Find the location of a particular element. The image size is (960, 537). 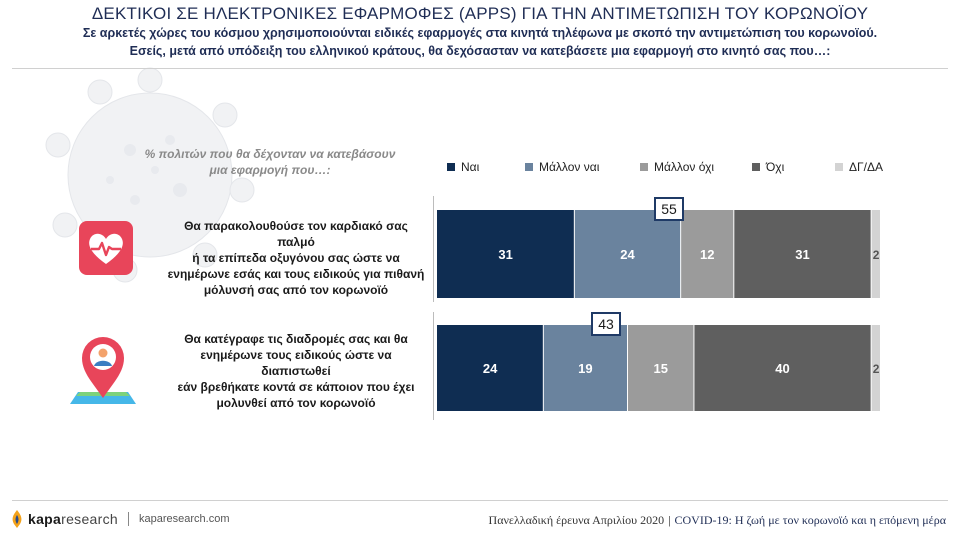

bar-segment-row2-series3 is located at coordinates (660, 368).